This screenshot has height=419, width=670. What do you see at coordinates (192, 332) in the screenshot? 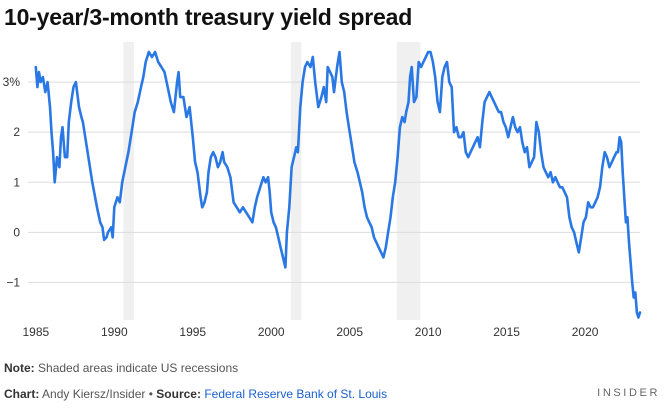
I see `x-tick-label: 1995` at bounding box center [192, 332].